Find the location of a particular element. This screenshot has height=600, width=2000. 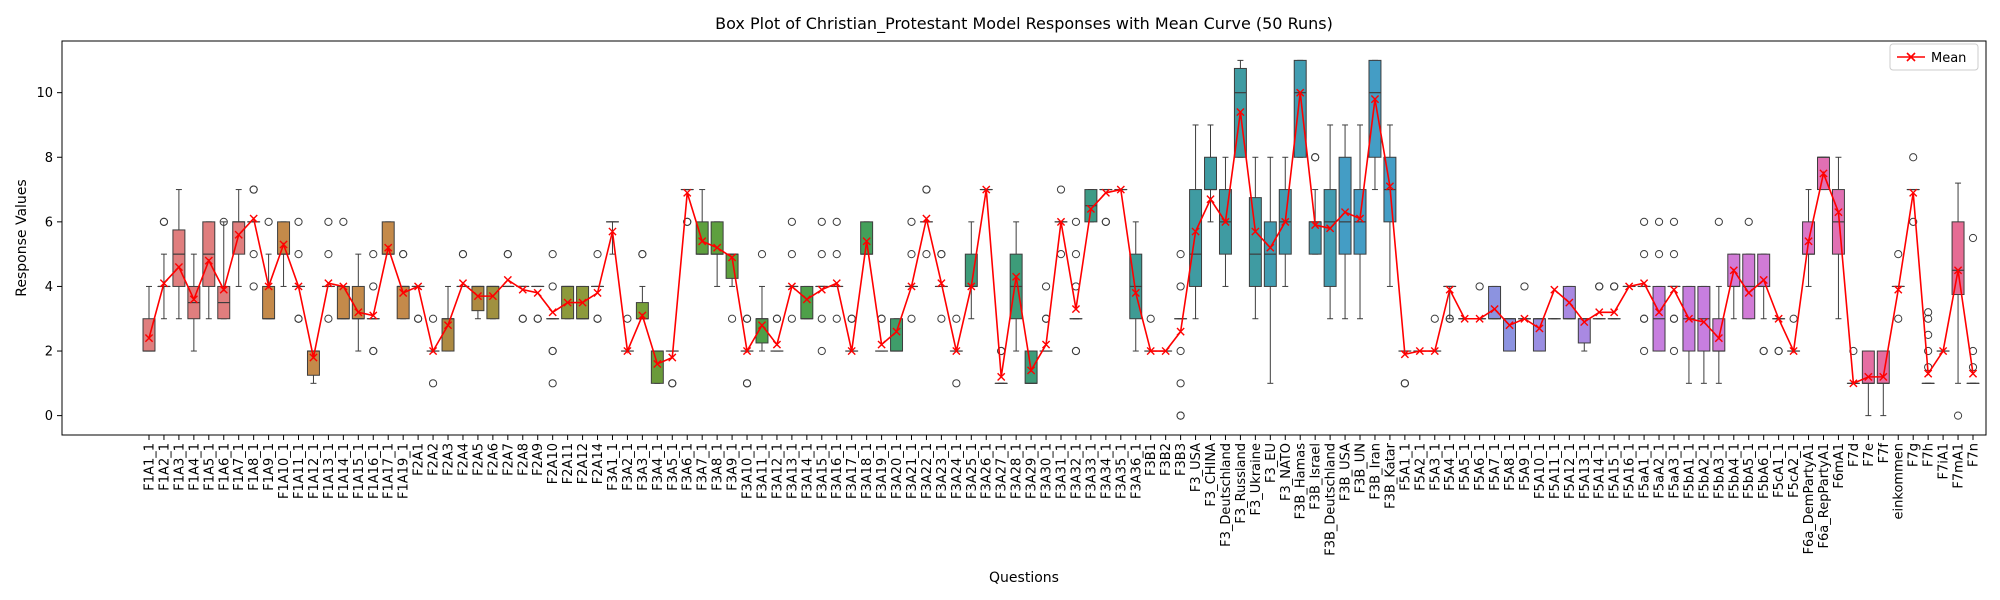

box-F3_CHINA is located at coordinates (1210, 173).